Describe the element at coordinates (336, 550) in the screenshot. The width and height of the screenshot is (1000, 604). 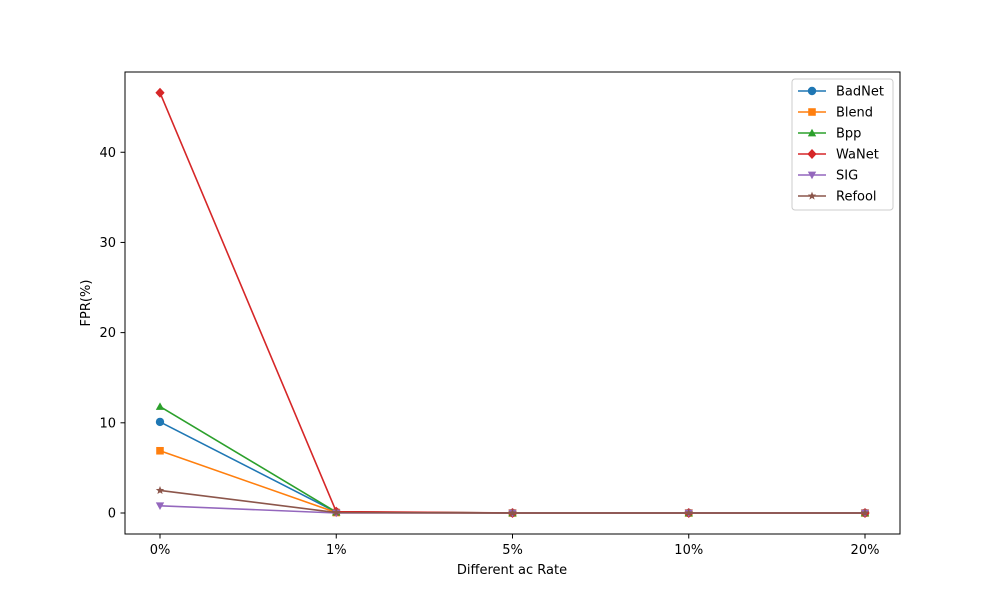
I see `x-tick-label: 1%` at that location.